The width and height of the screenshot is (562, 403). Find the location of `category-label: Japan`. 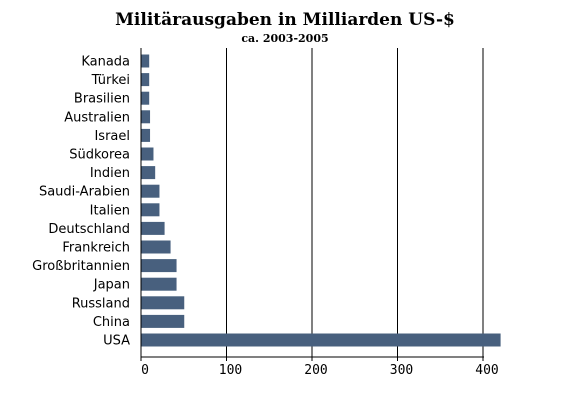

category-label: Japan is located at coordinates (111, 285).